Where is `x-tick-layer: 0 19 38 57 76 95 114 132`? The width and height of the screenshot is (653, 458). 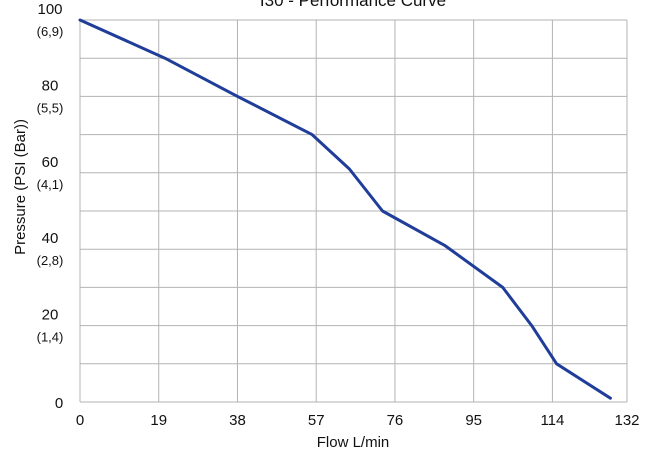
x-tick-layer: 0 19 38 57 76 95 114 132 is located at coordinates (358, 420).